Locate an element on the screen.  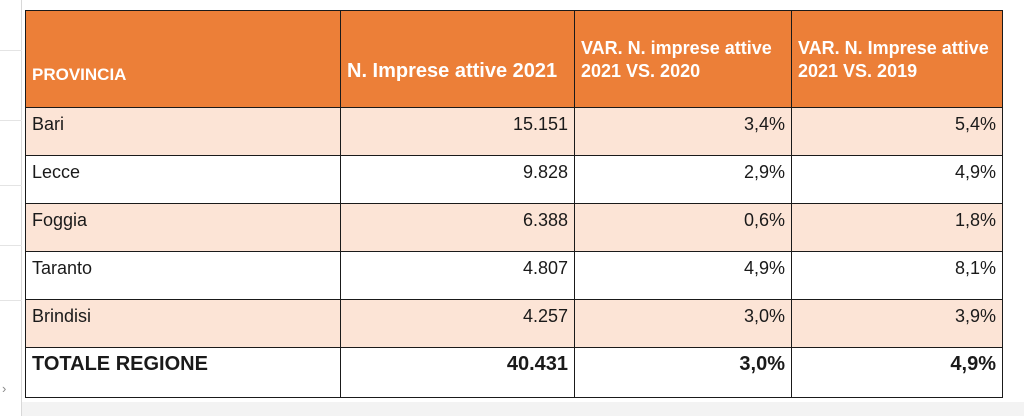
cell-var-2019: 3,9% is located at coordinates (897, 323).